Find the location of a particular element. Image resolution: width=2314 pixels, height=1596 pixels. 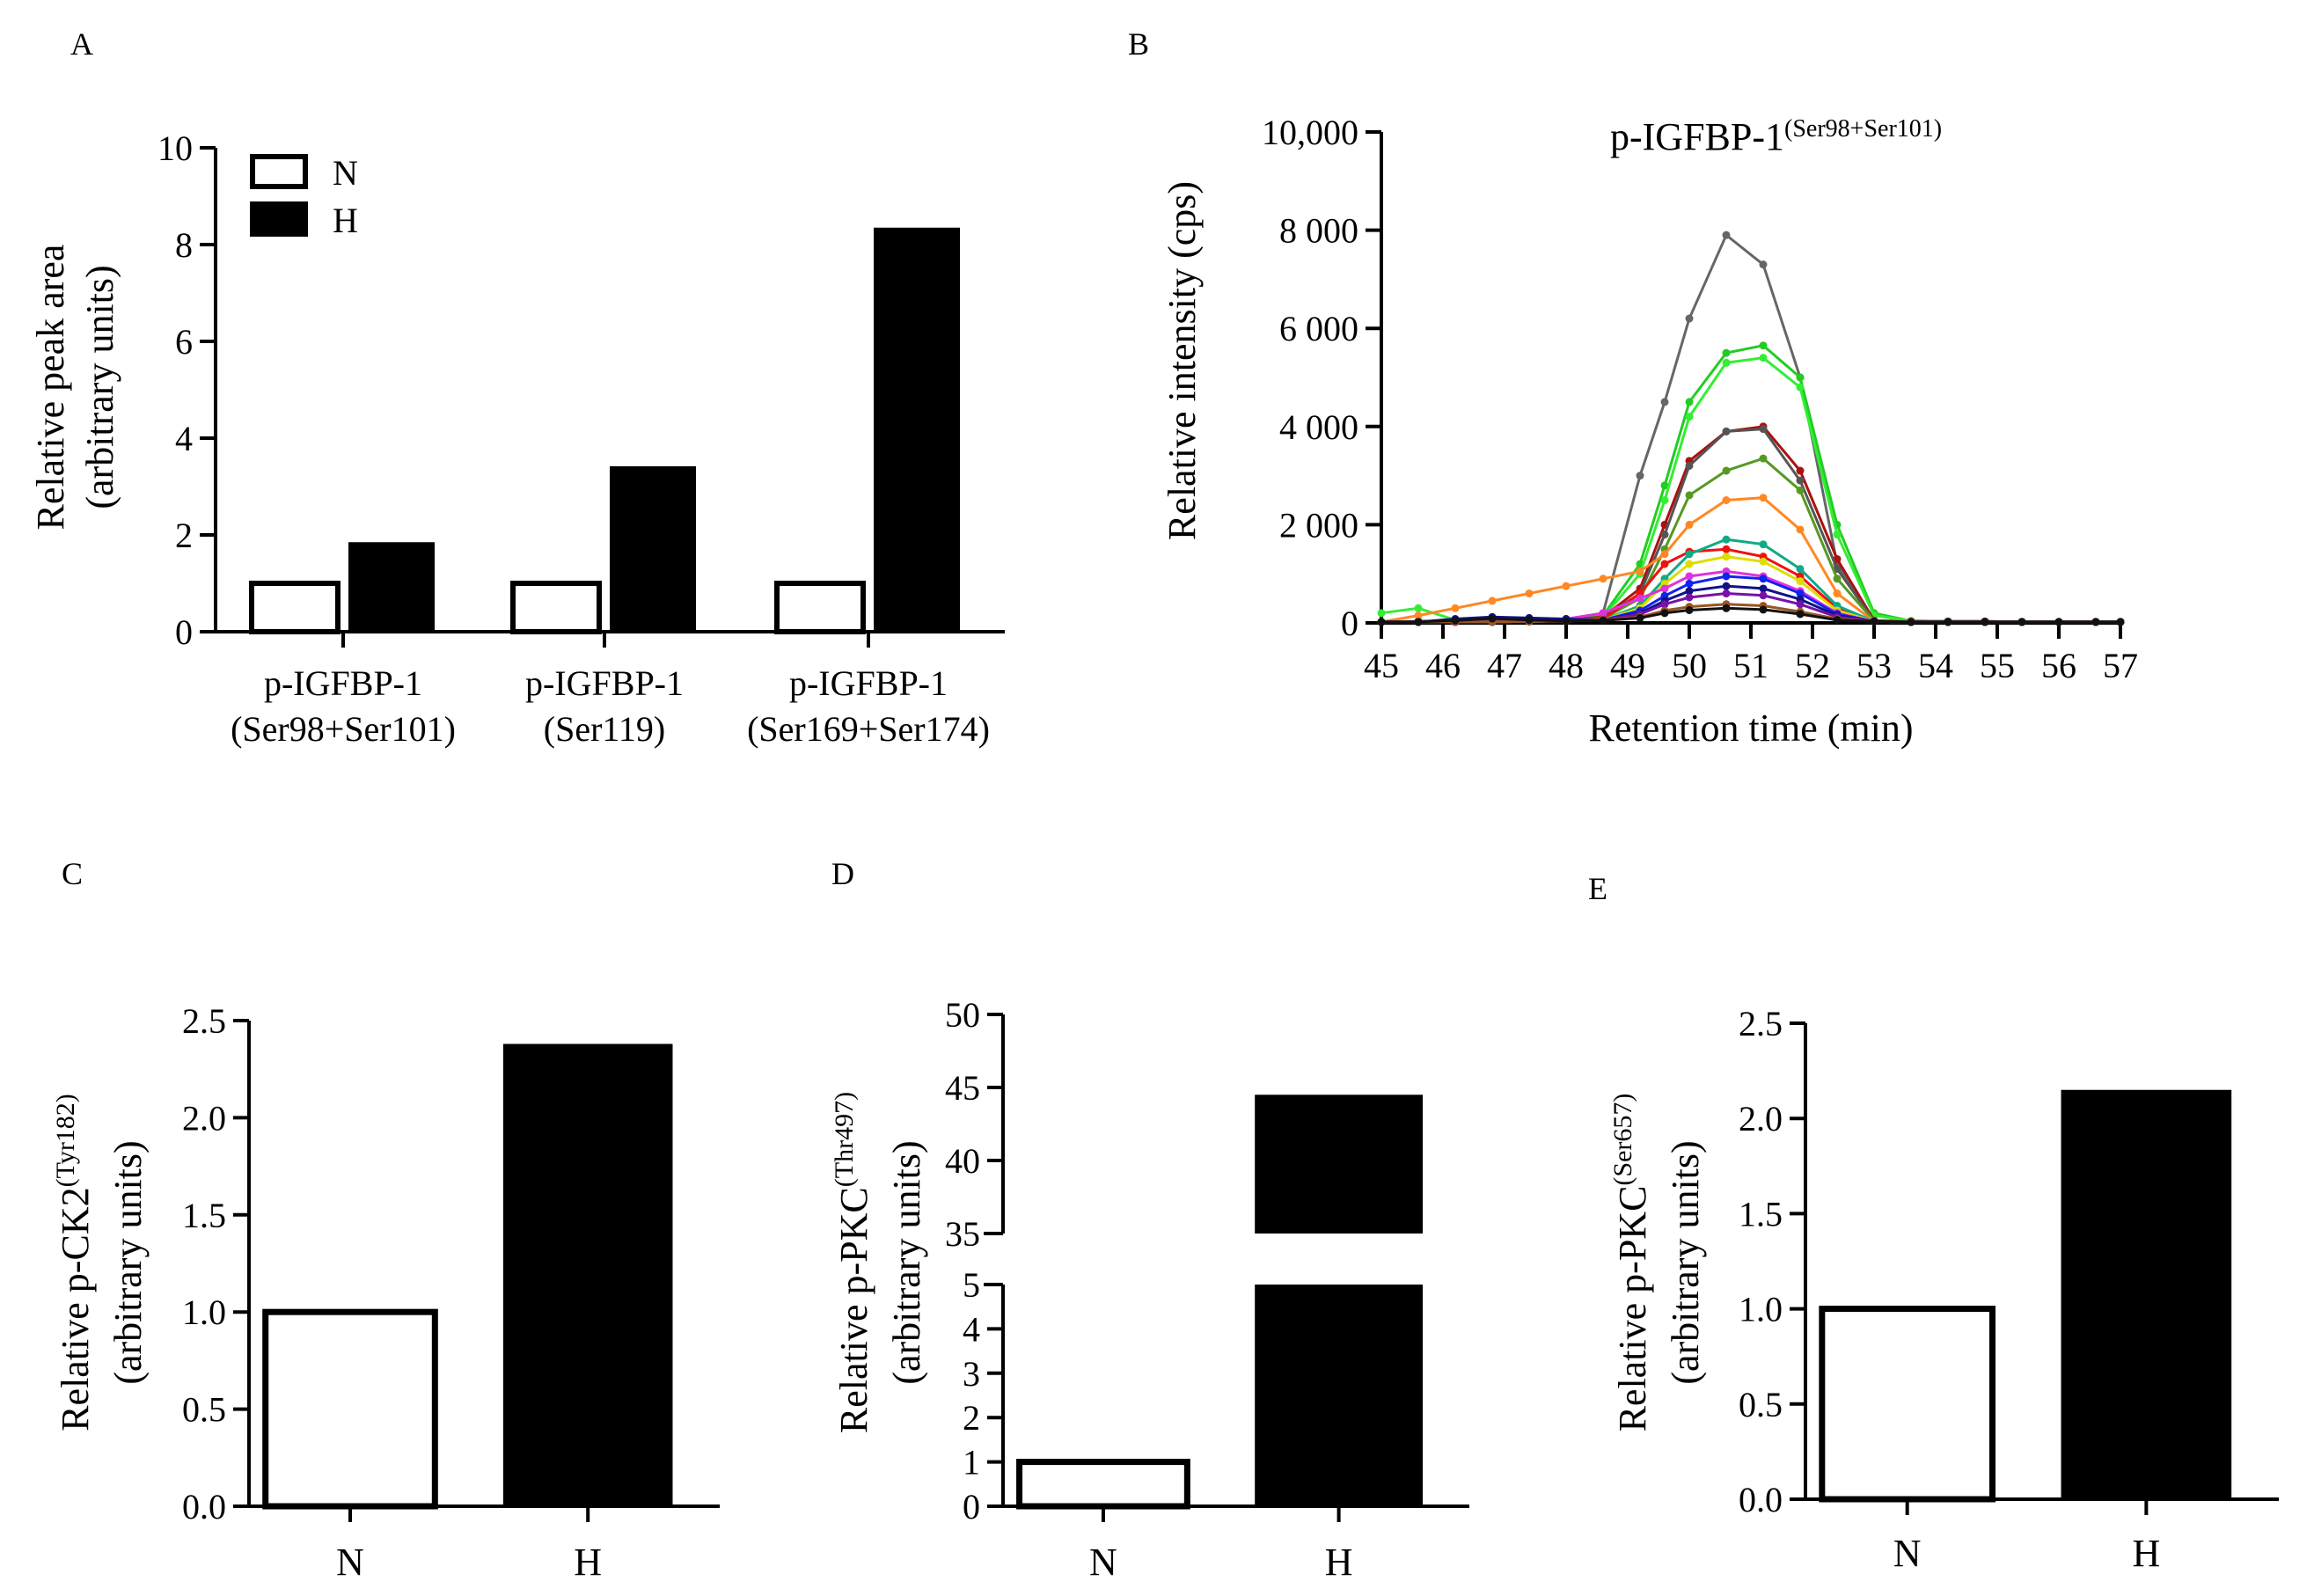

x-tick-label: 53 is located at coordinates (1874, 666).